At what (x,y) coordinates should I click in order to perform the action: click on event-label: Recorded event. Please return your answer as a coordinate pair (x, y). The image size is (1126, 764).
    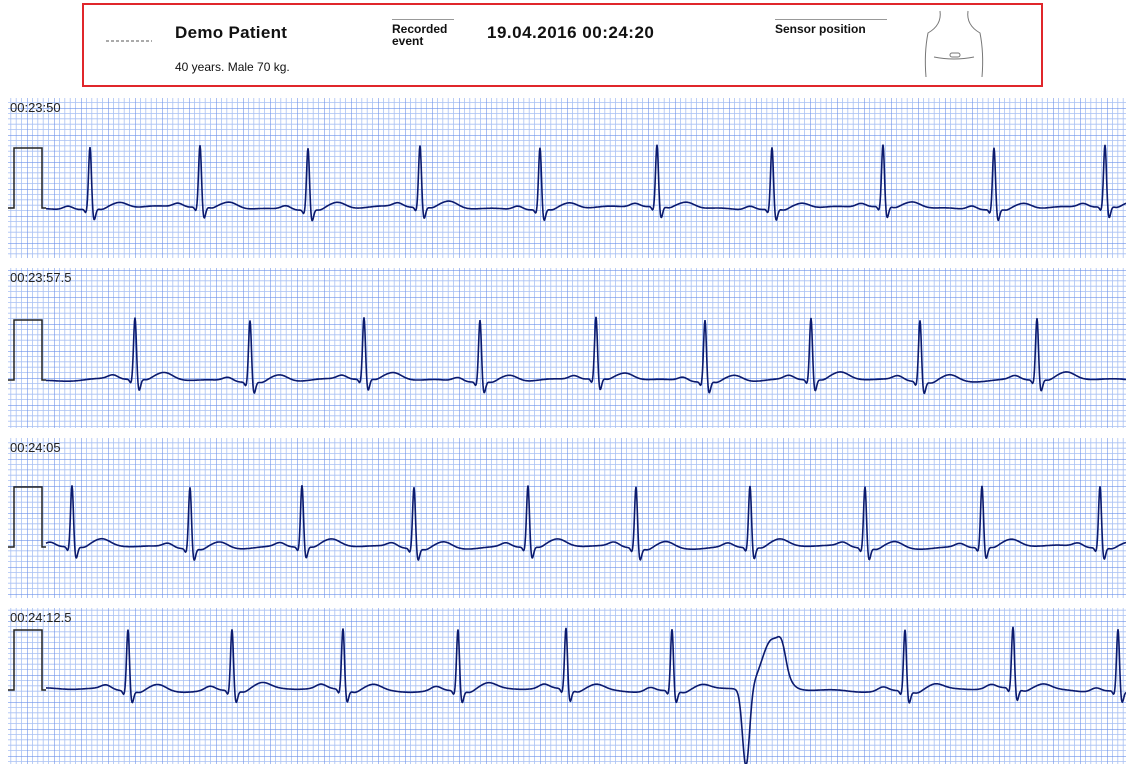
    Looking at the image, I should click on (423, 33).